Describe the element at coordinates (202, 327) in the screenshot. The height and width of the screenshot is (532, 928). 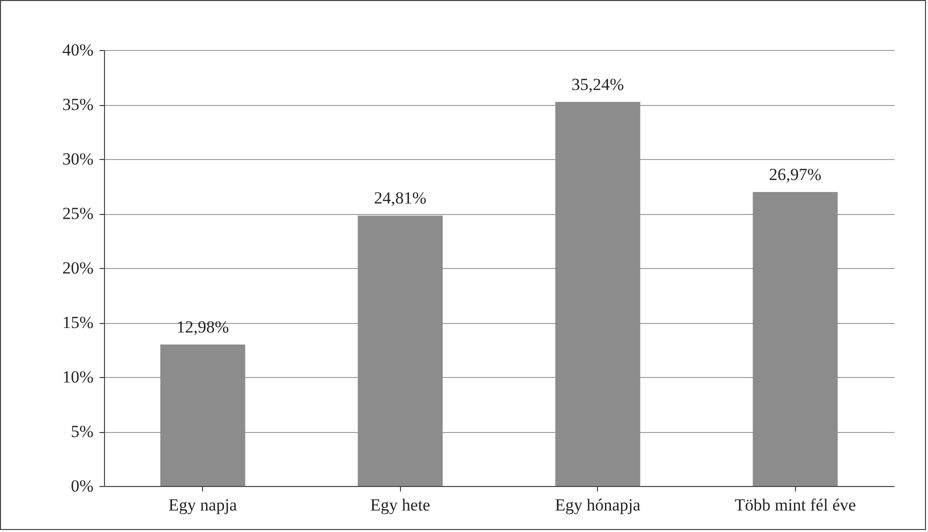
I see `data-label: 12,98%` at that location.